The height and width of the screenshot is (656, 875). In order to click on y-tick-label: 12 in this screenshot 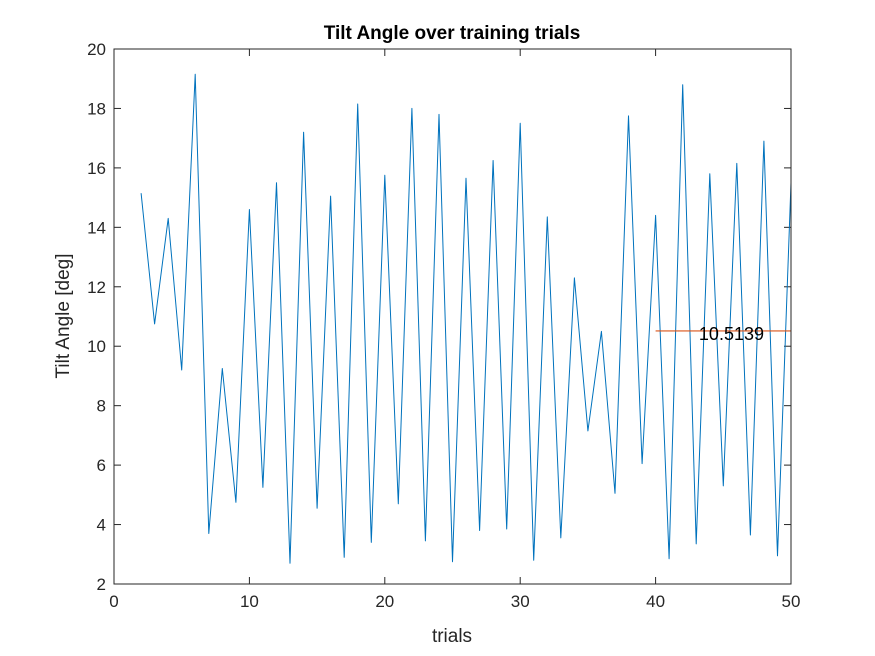, I will do `click(96, 287)`.